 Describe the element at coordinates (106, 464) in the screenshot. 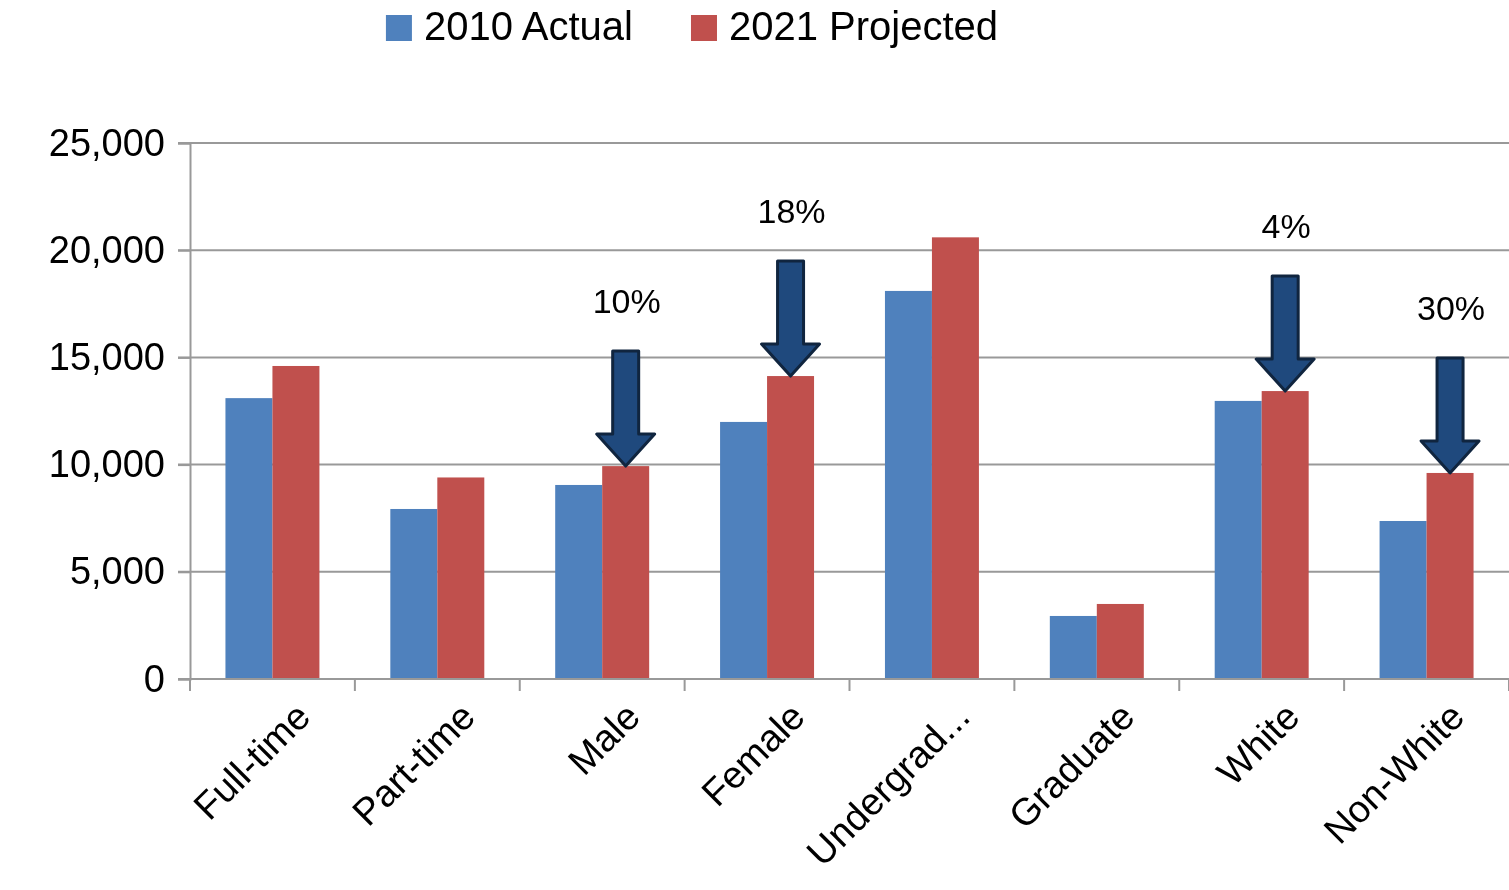

I see `y-tick-label: 10,000` at that location.